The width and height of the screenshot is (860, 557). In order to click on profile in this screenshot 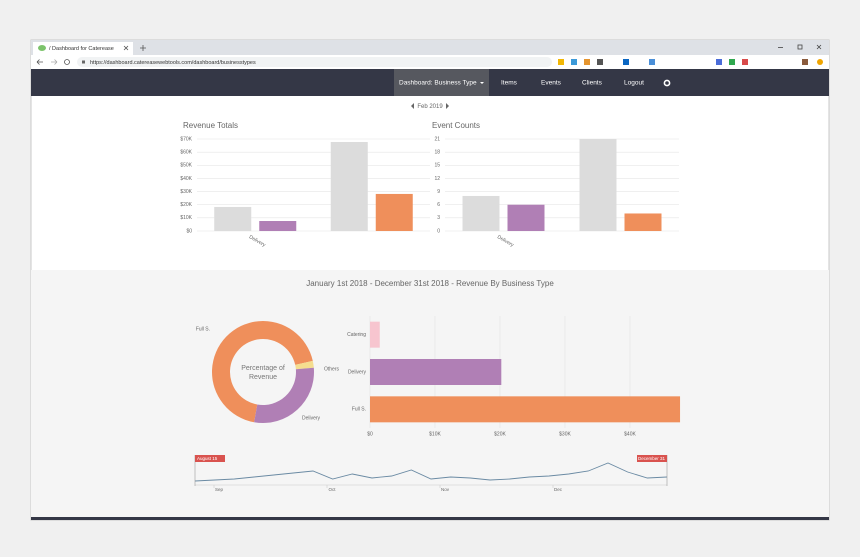, I will do `click(820, 62)`.